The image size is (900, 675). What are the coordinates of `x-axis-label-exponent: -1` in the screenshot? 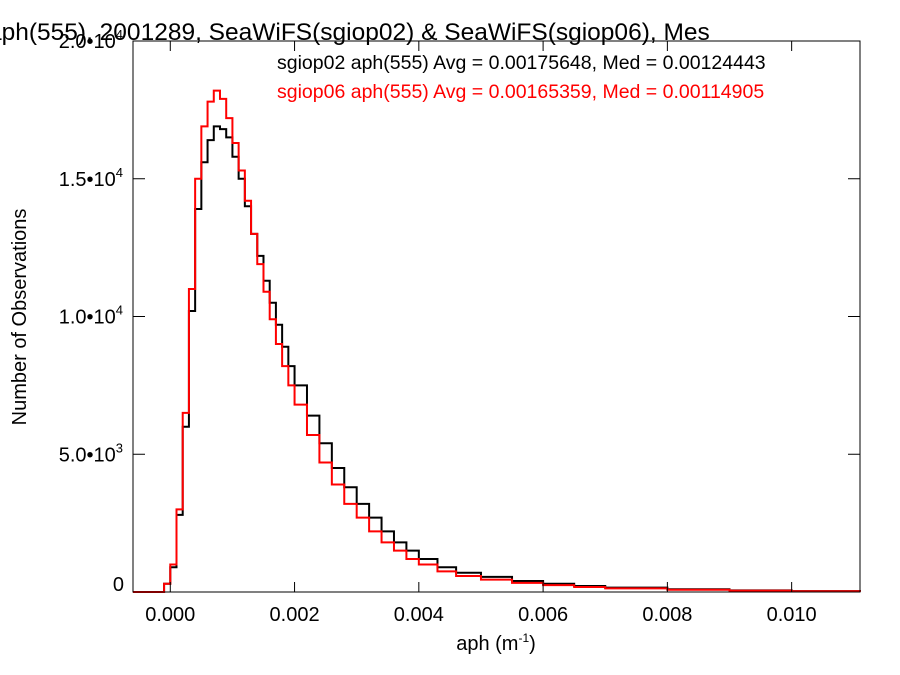 It's located at (523, 638).